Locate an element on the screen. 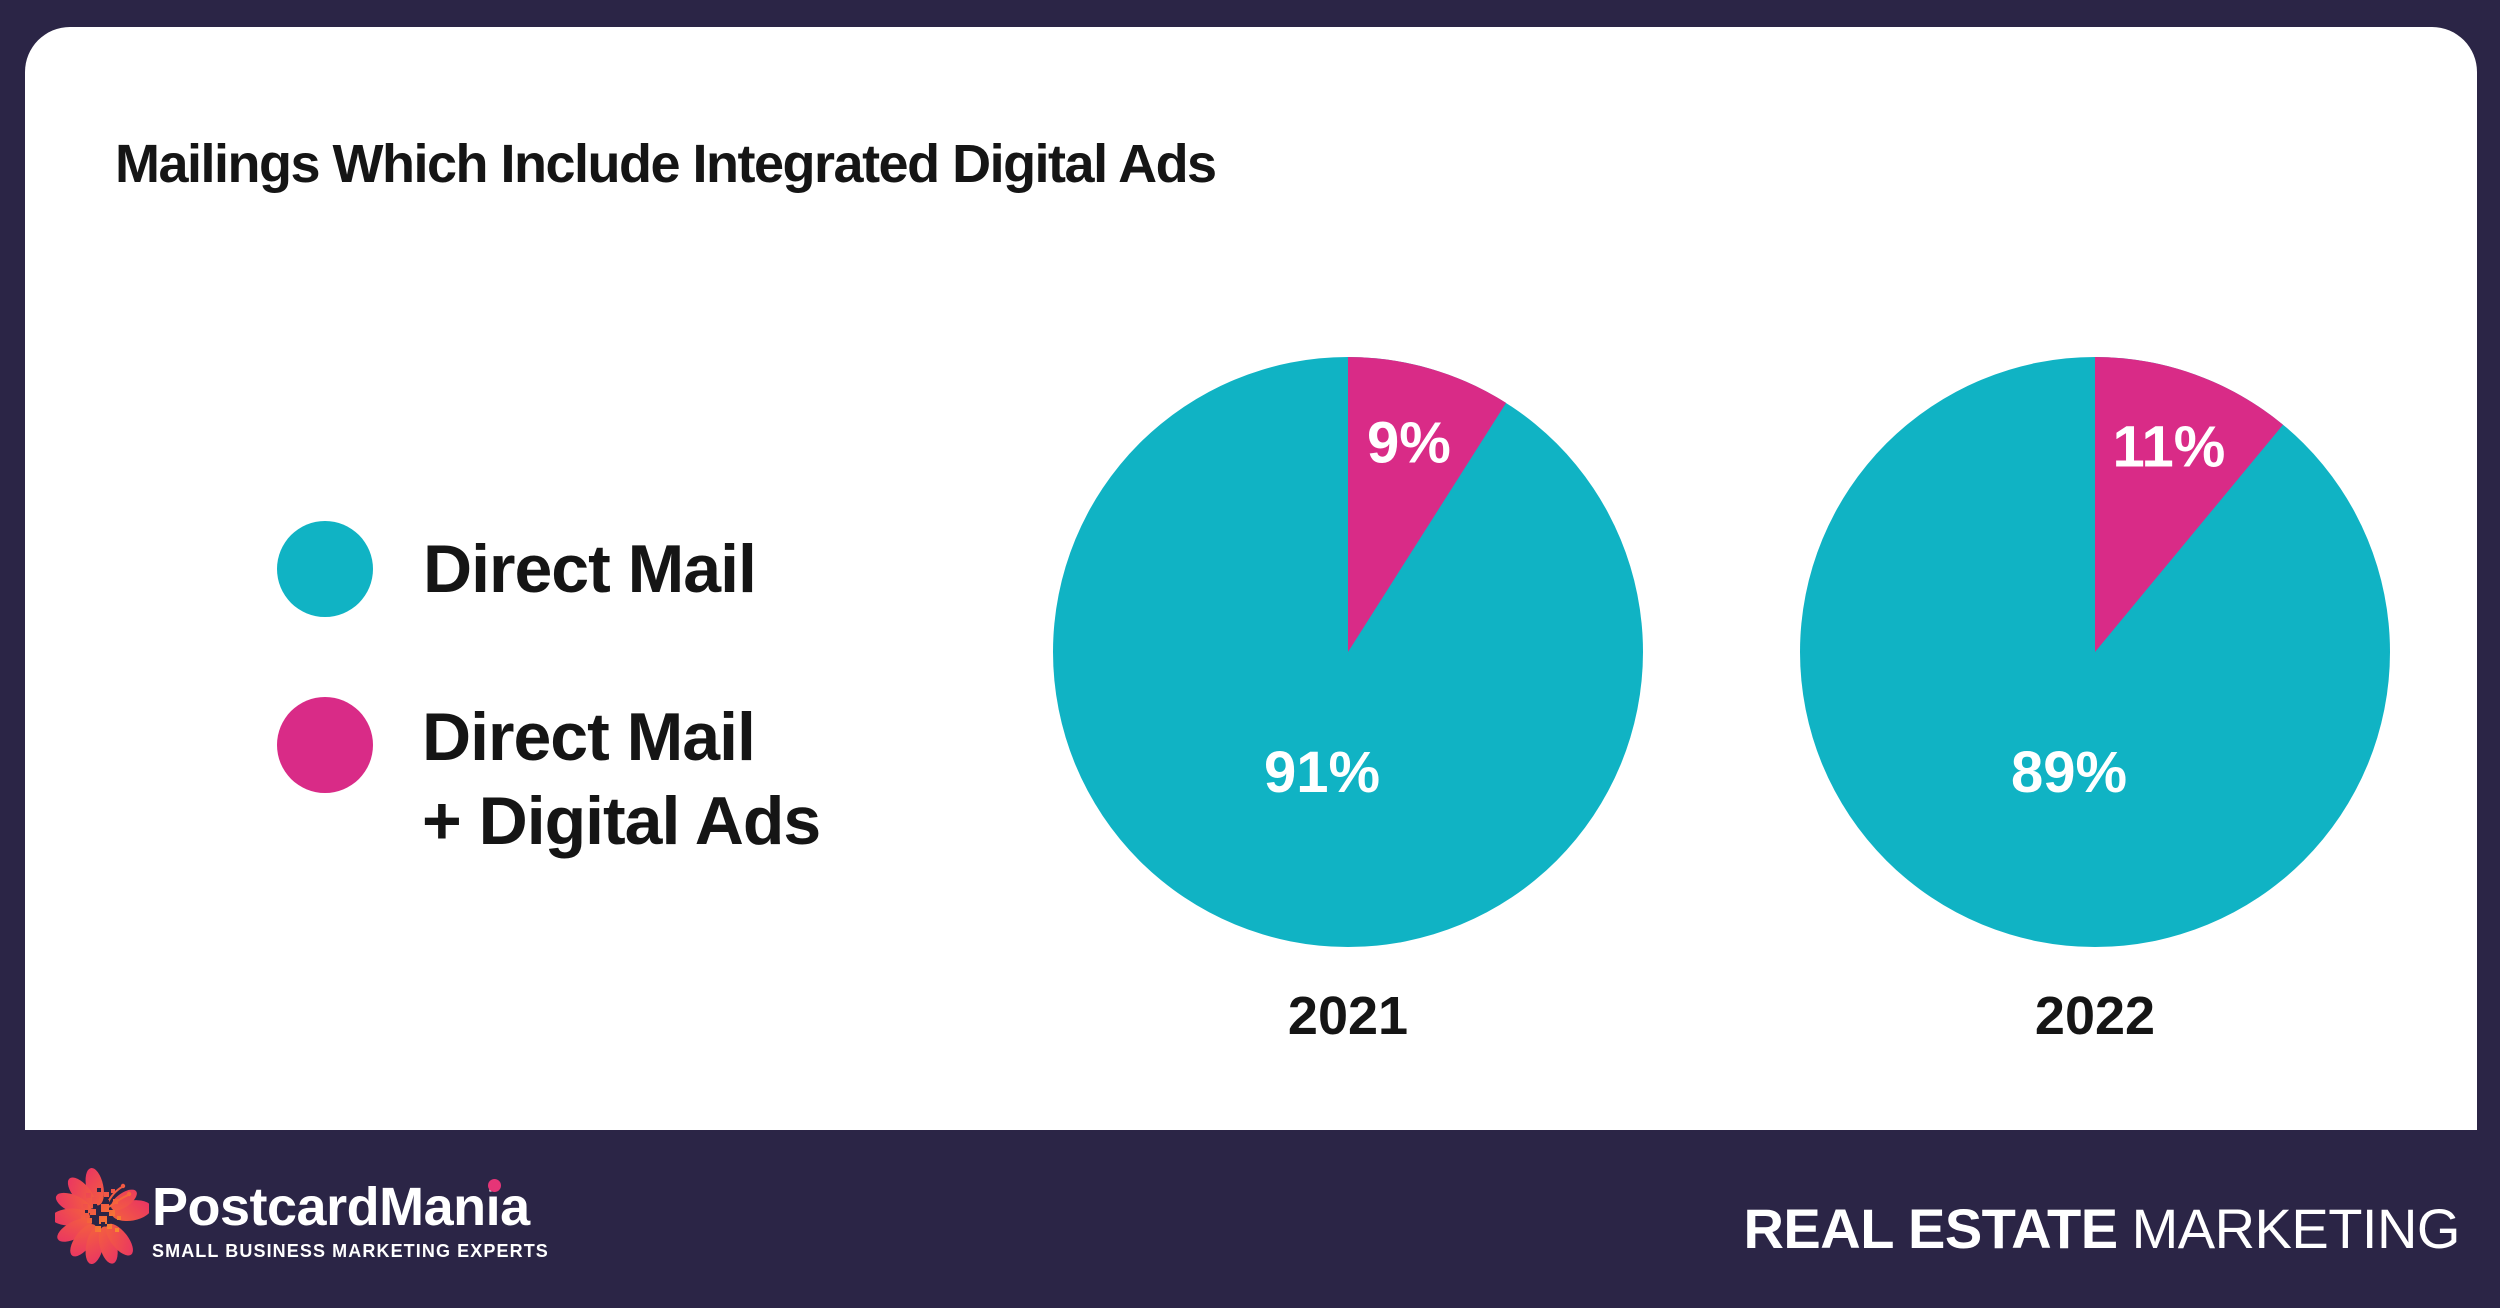 The height and width of the screenshot is (1308, 2500). slice-label-direct-mail: 91% is located at coordinates (1322, 772).